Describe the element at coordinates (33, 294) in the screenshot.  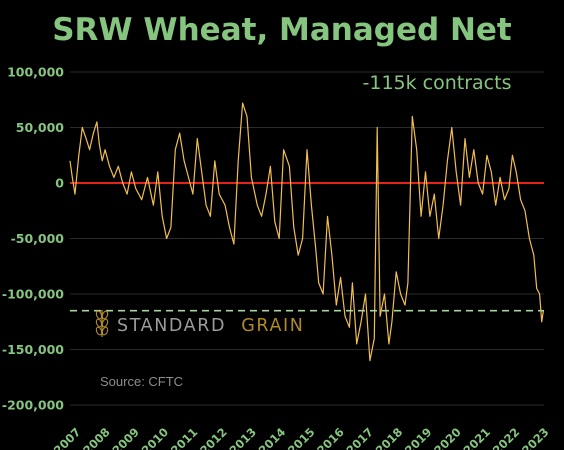
I see `y-tick-label: -100,000` at that location.